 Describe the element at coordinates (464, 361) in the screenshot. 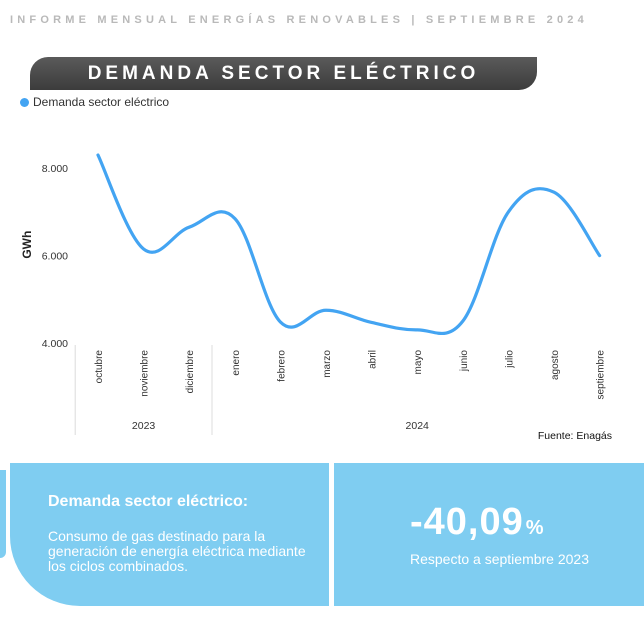

I see `x-tick-label: junio` at that location.